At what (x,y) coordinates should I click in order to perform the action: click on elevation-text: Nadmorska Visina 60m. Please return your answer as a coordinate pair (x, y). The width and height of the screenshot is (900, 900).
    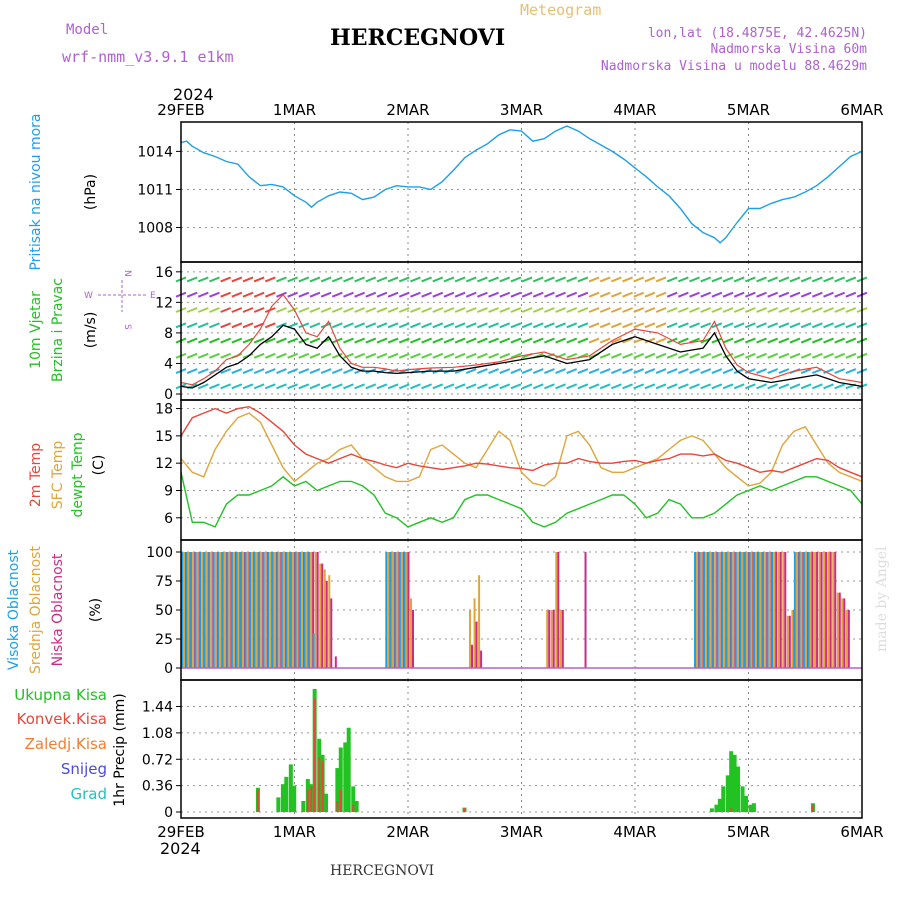
    Looking at the image, I should click on (788, 49).